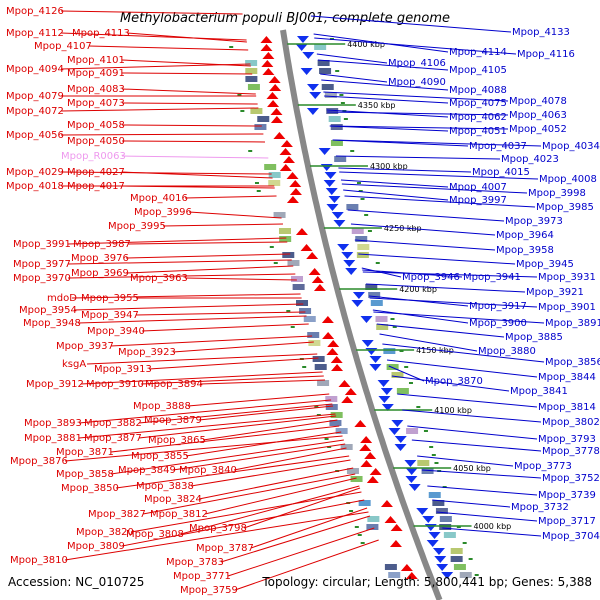 The height and width of the screenshot is (600, 600). What do you see at coordinates (147, 470) in the screenshot?
I see `gene-label-forward: Mpop_3849` at bounding box center [147, 470].